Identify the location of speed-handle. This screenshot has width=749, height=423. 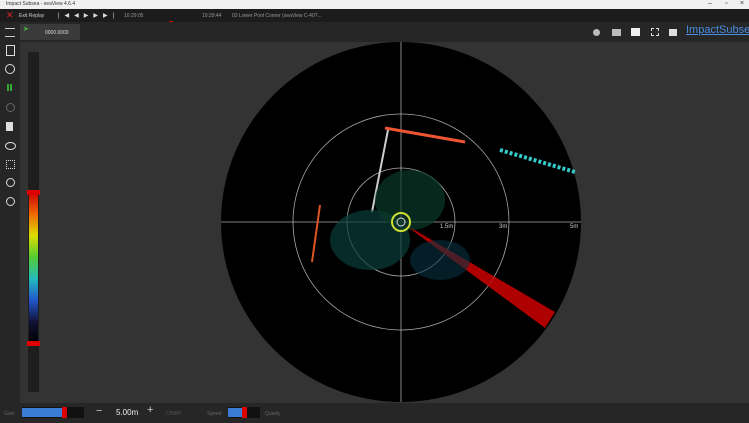
(244, 412).